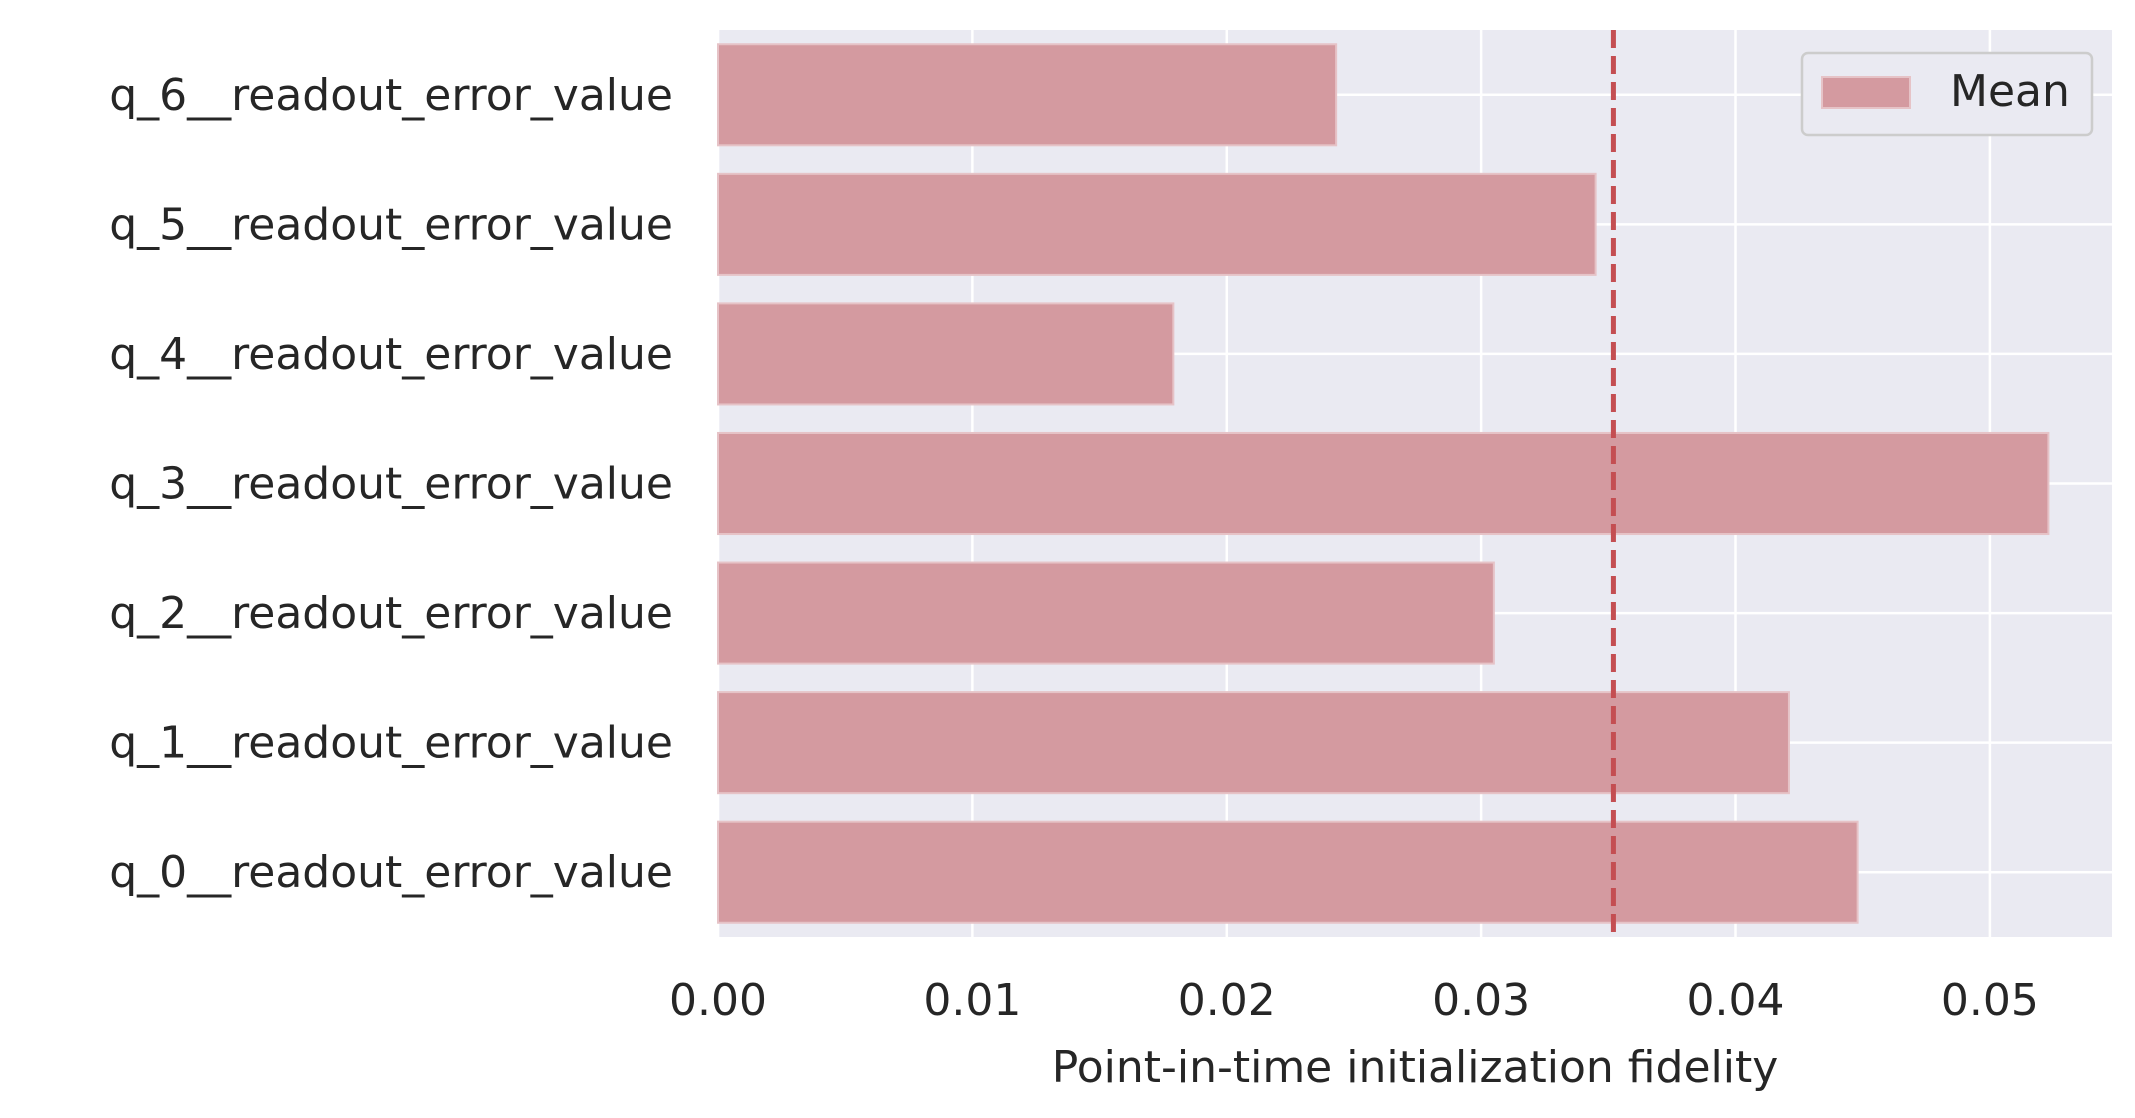  I want to click on x-tick-labels: 0.00 0.01 0.02 0.03 0.04 0.05, so click(1354, 1000).